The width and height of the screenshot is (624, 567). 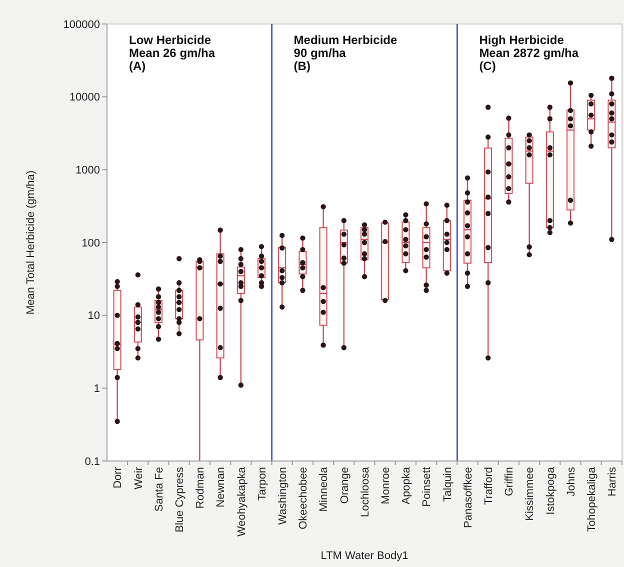 I want to click on y-tick-label: 1, so click(x=97, y=389).